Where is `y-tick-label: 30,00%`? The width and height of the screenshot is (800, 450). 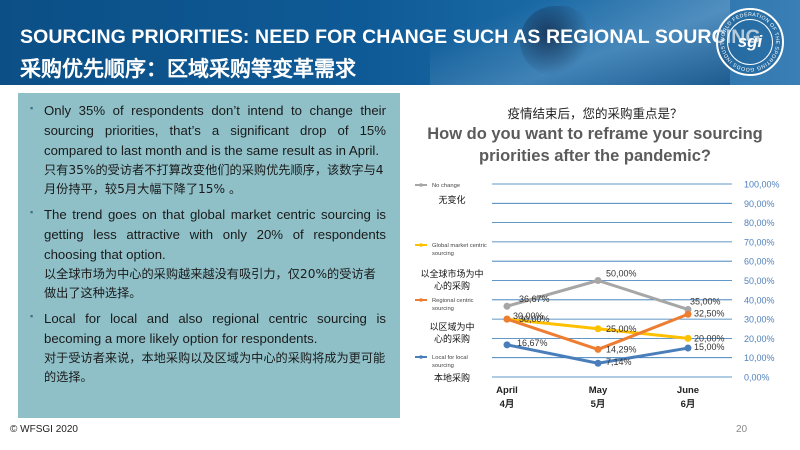 y-tick-label: 30,00% is located at coordinates (759, 320).